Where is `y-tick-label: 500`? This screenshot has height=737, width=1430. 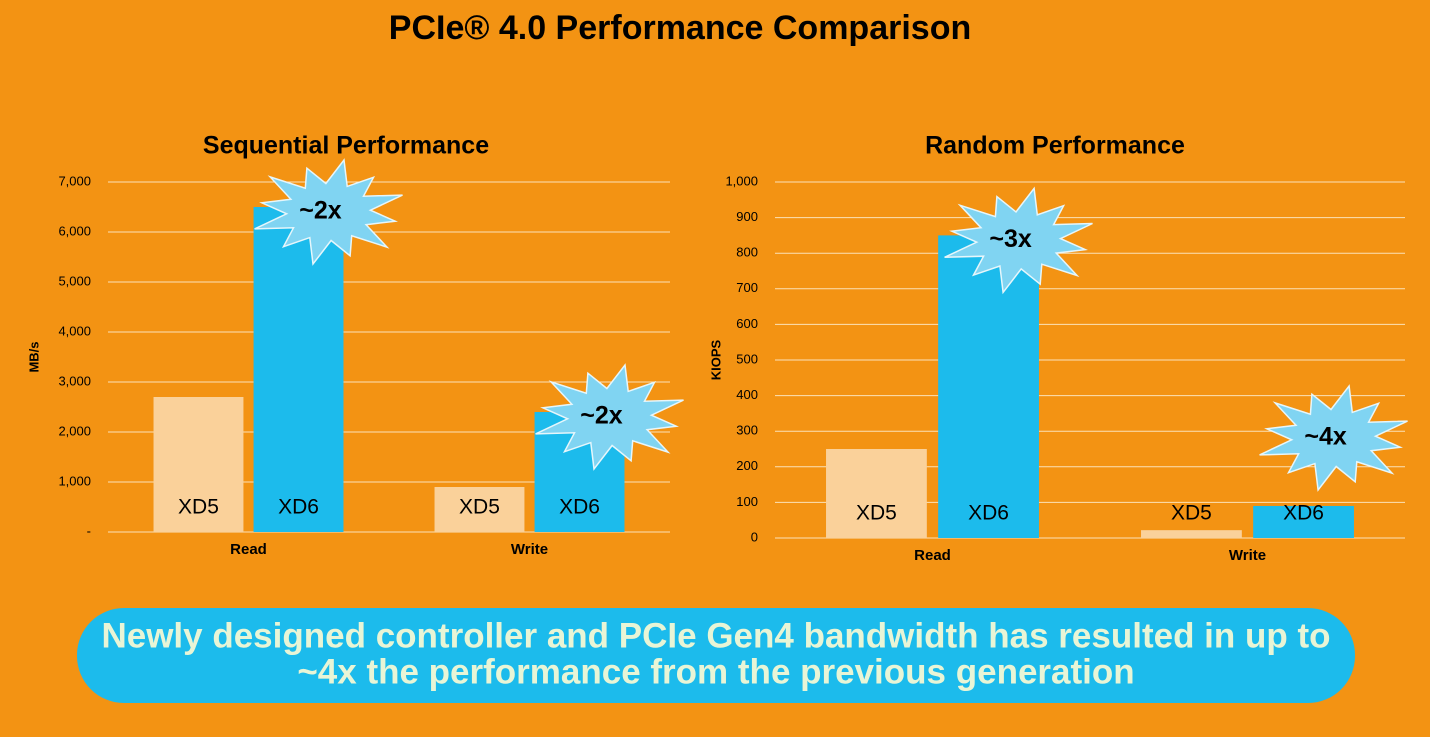 y-tick-label: 500 is located at coordinates (747, 358).